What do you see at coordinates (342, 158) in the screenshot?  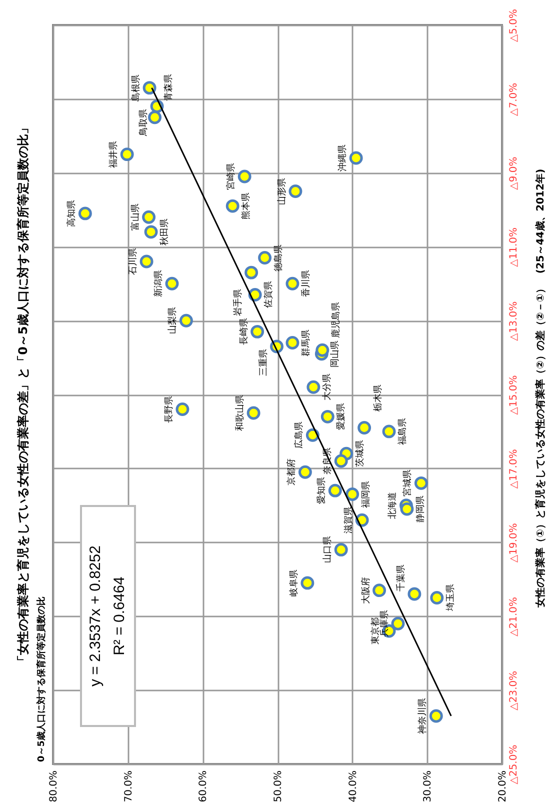 I see `annotation: 沖縄県` at bounding box center [342, 158].